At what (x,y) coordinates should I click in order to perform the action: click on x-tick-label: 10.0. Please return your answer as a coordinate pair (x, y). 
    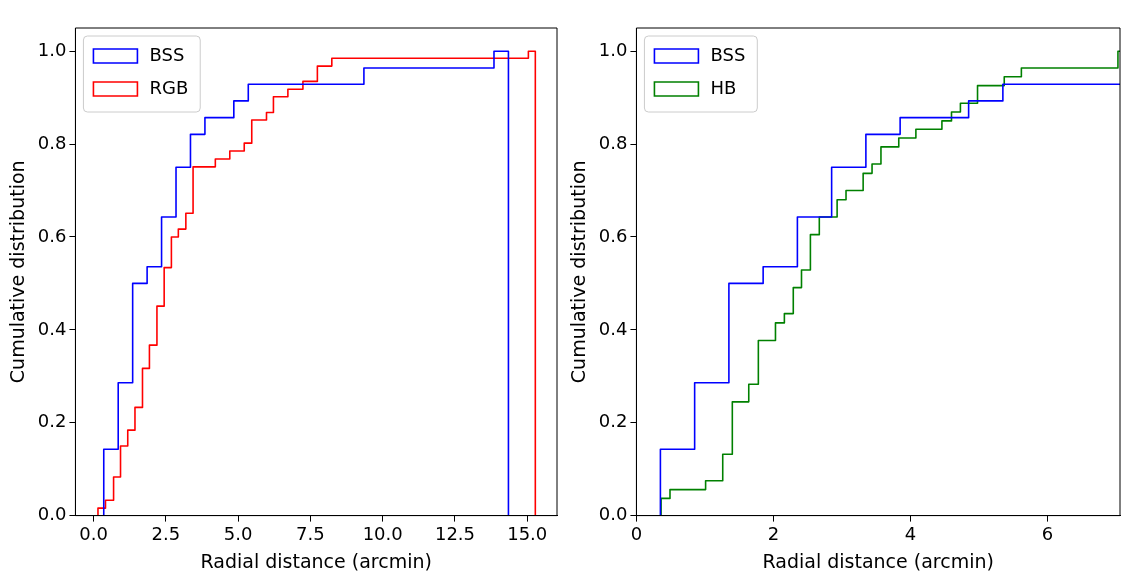
    Looking at the image, I should click on (382, 534).